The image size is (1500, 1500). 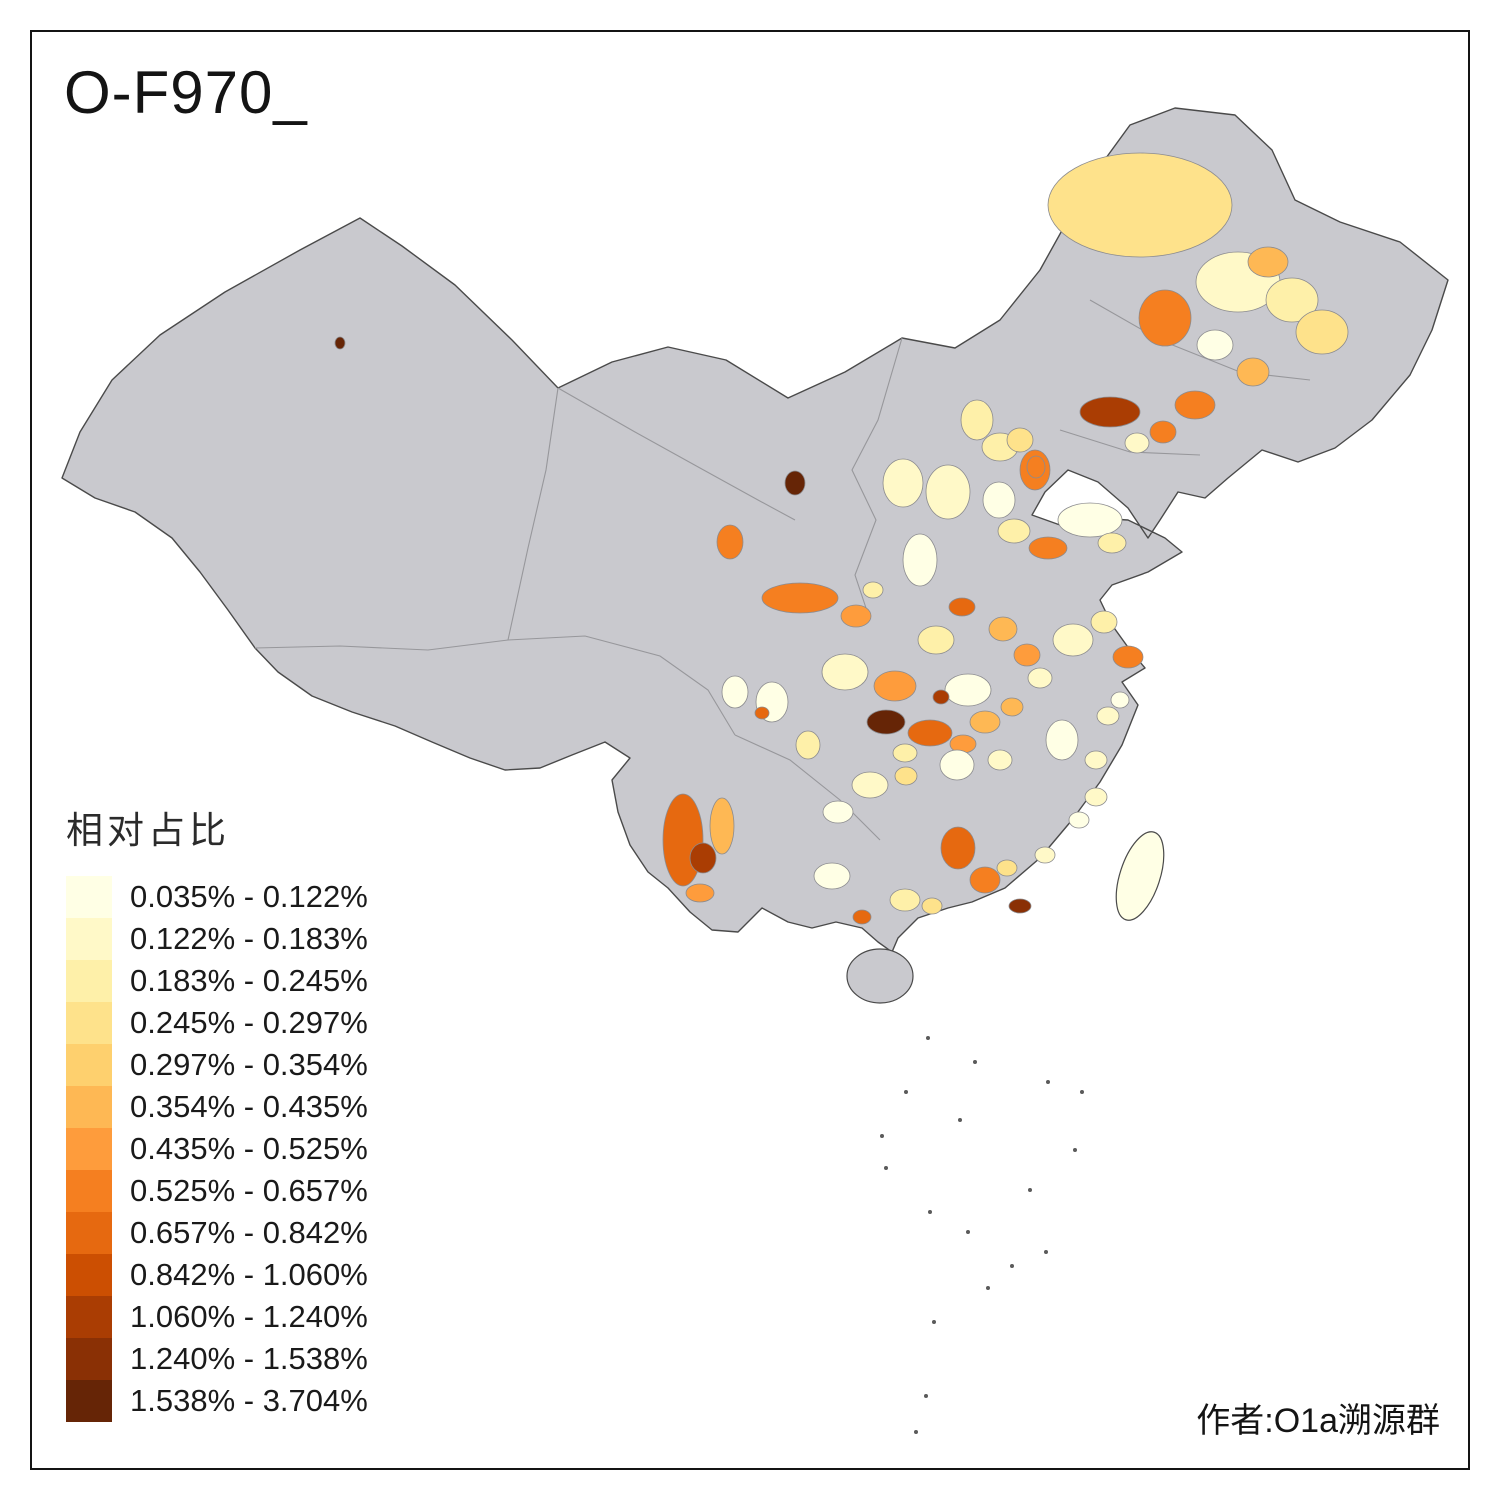 I want to click on legend-row: 0.657% - 0.842%, so click(x=217, y=1233).